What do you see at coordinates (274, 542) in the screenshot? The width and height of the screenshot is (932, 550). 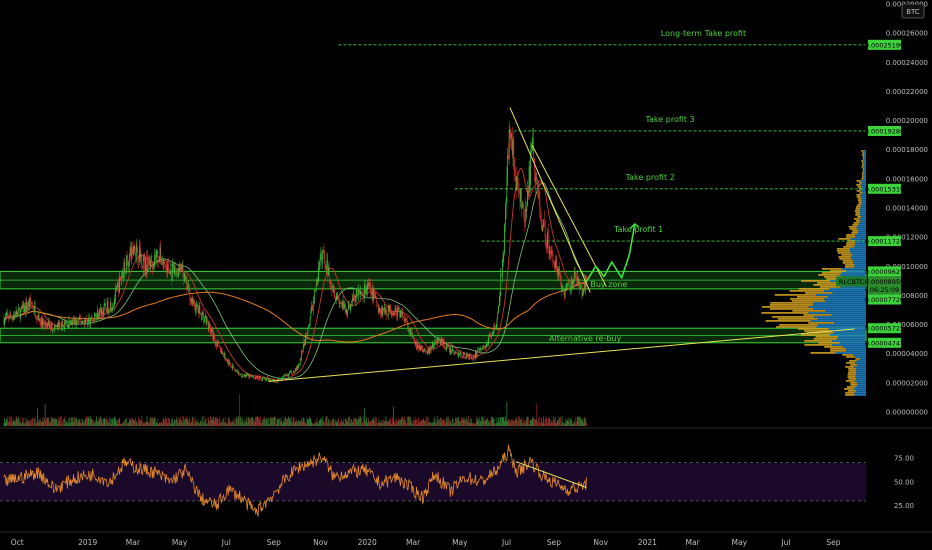 I see `time-tick-label: Sep` at bounding box center [274, 542].